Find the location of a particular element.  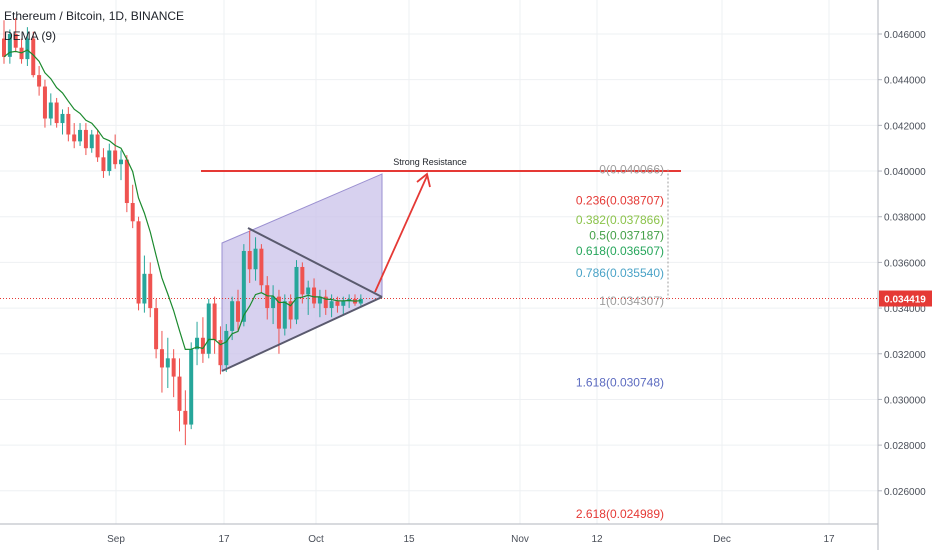

y-tick-label: 0.034000 is located at coordinates (905, 309).